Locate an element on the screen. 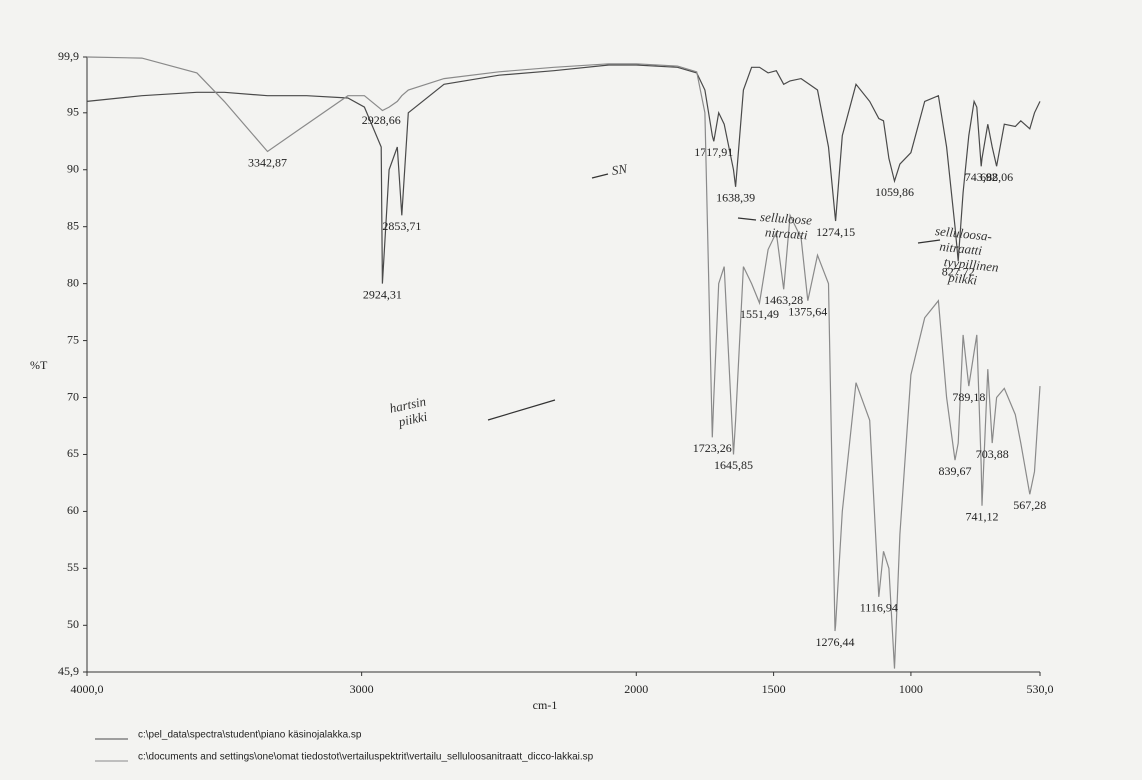 This screenshot has height=780, width=1142. peak-label: 567,28 is located at coordinates (1029, 505).